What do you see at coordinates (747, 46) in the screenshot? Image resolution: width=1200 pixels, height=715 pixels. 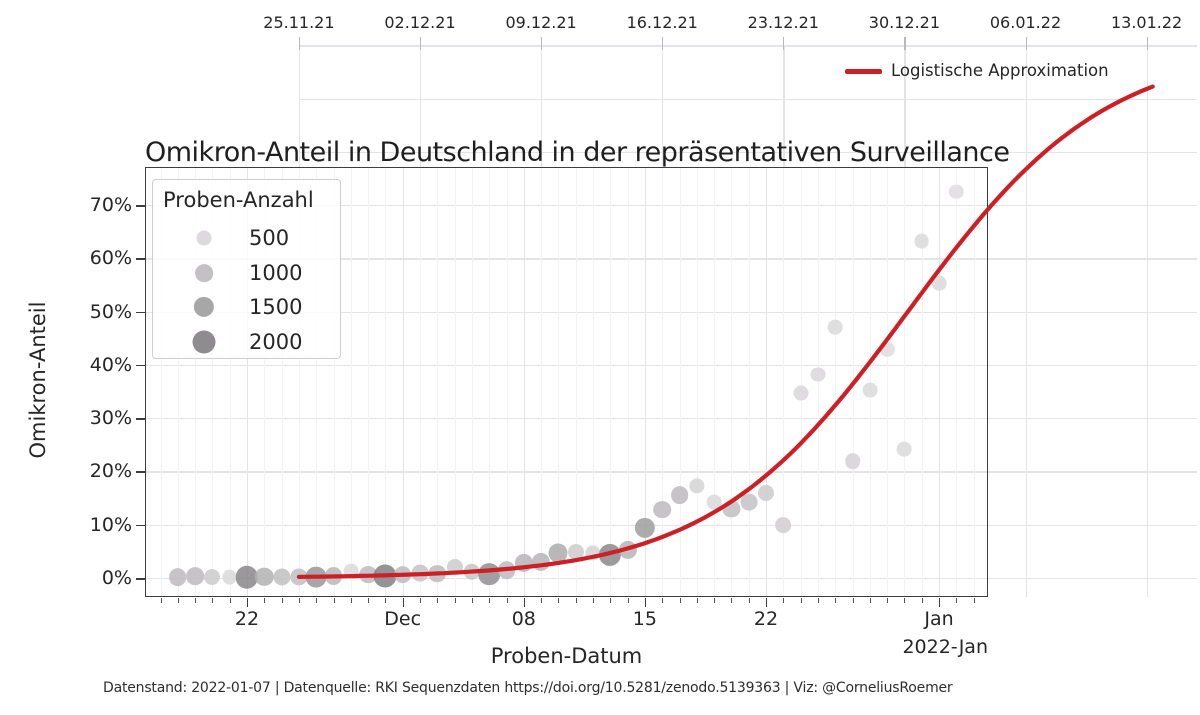 I see `h-gridline-outer` at bounding box center [747, 46].